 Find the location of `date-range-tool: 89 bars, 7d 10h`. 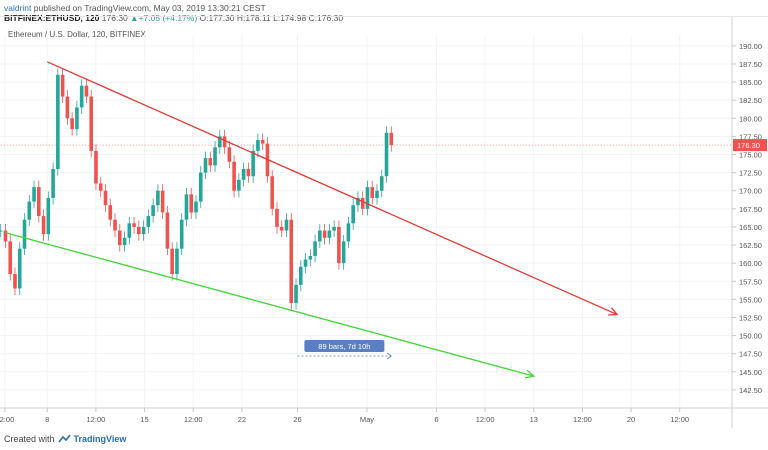

date-range-tool: 89 bars, 7d 10h is located at coordinates (344, 350).